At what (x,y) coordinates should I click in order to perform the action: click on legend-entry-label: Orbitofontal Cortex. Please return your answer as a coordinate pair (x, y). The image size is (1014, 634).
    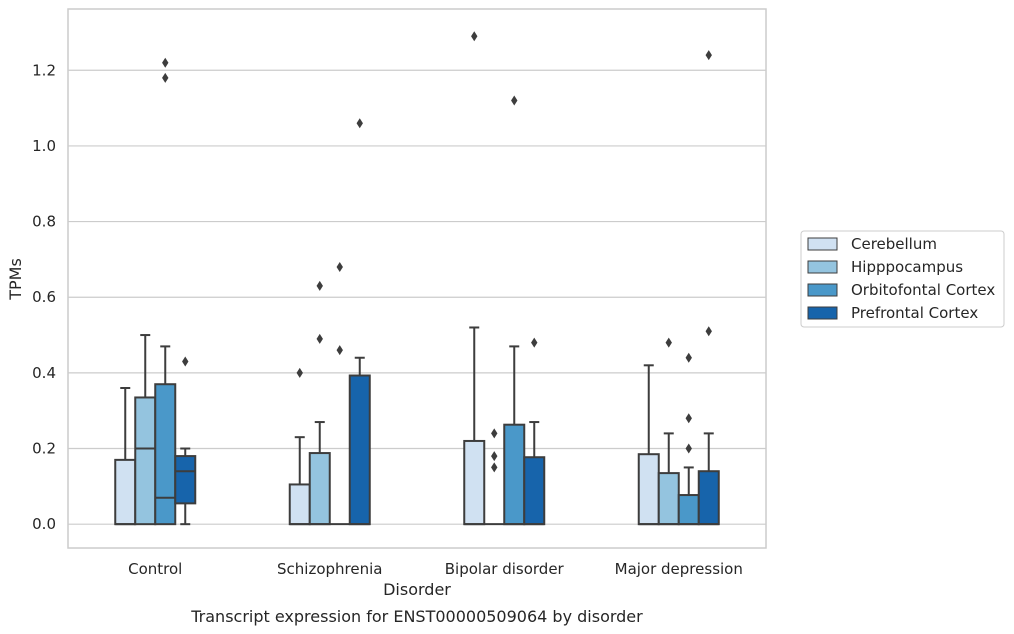
    Looking at the image, I should click on (923, 290).